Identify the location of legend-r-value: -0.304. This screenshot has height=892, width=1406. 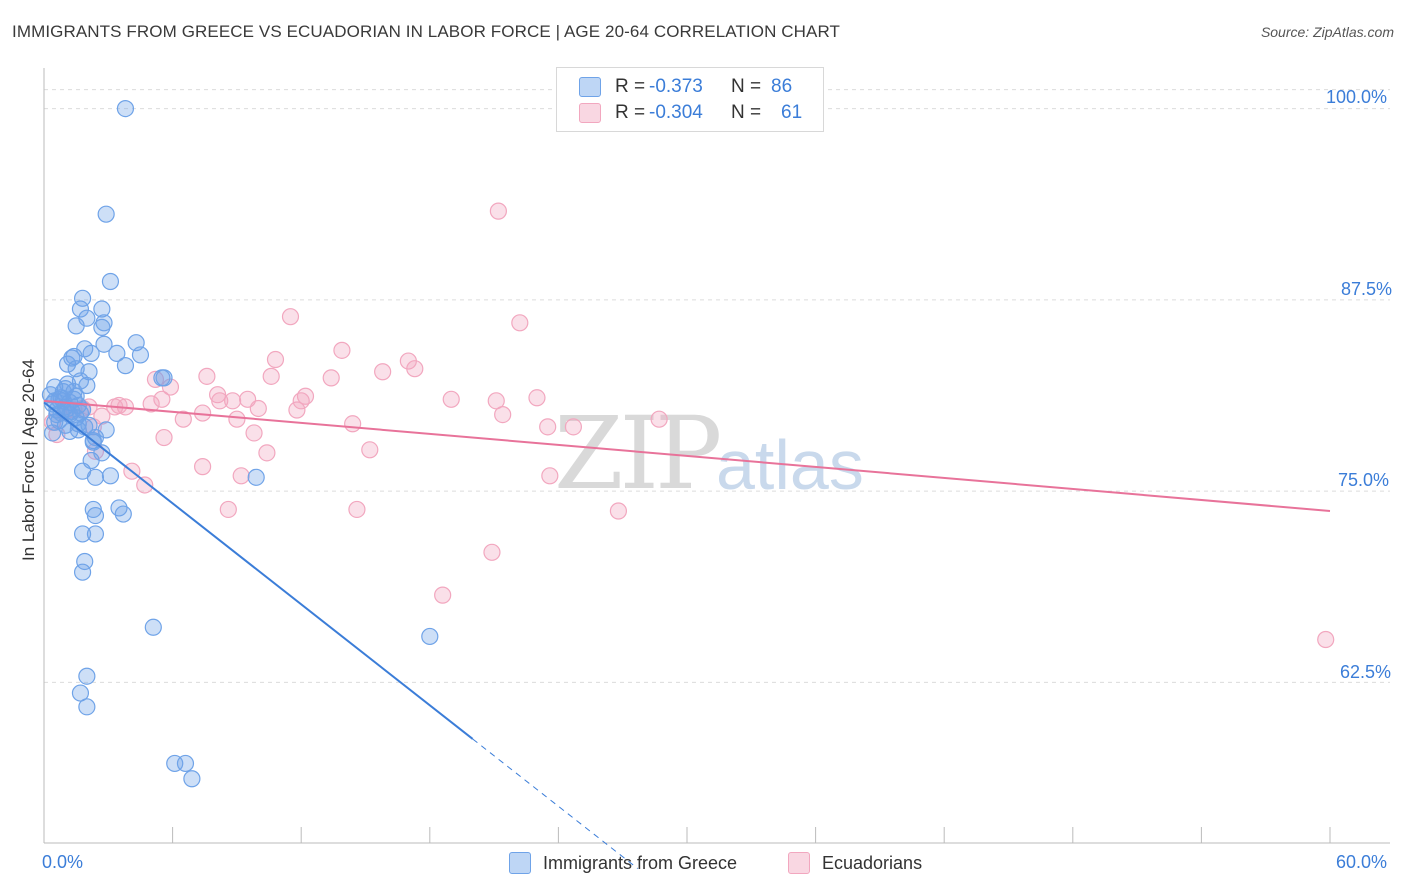
(676, 112).